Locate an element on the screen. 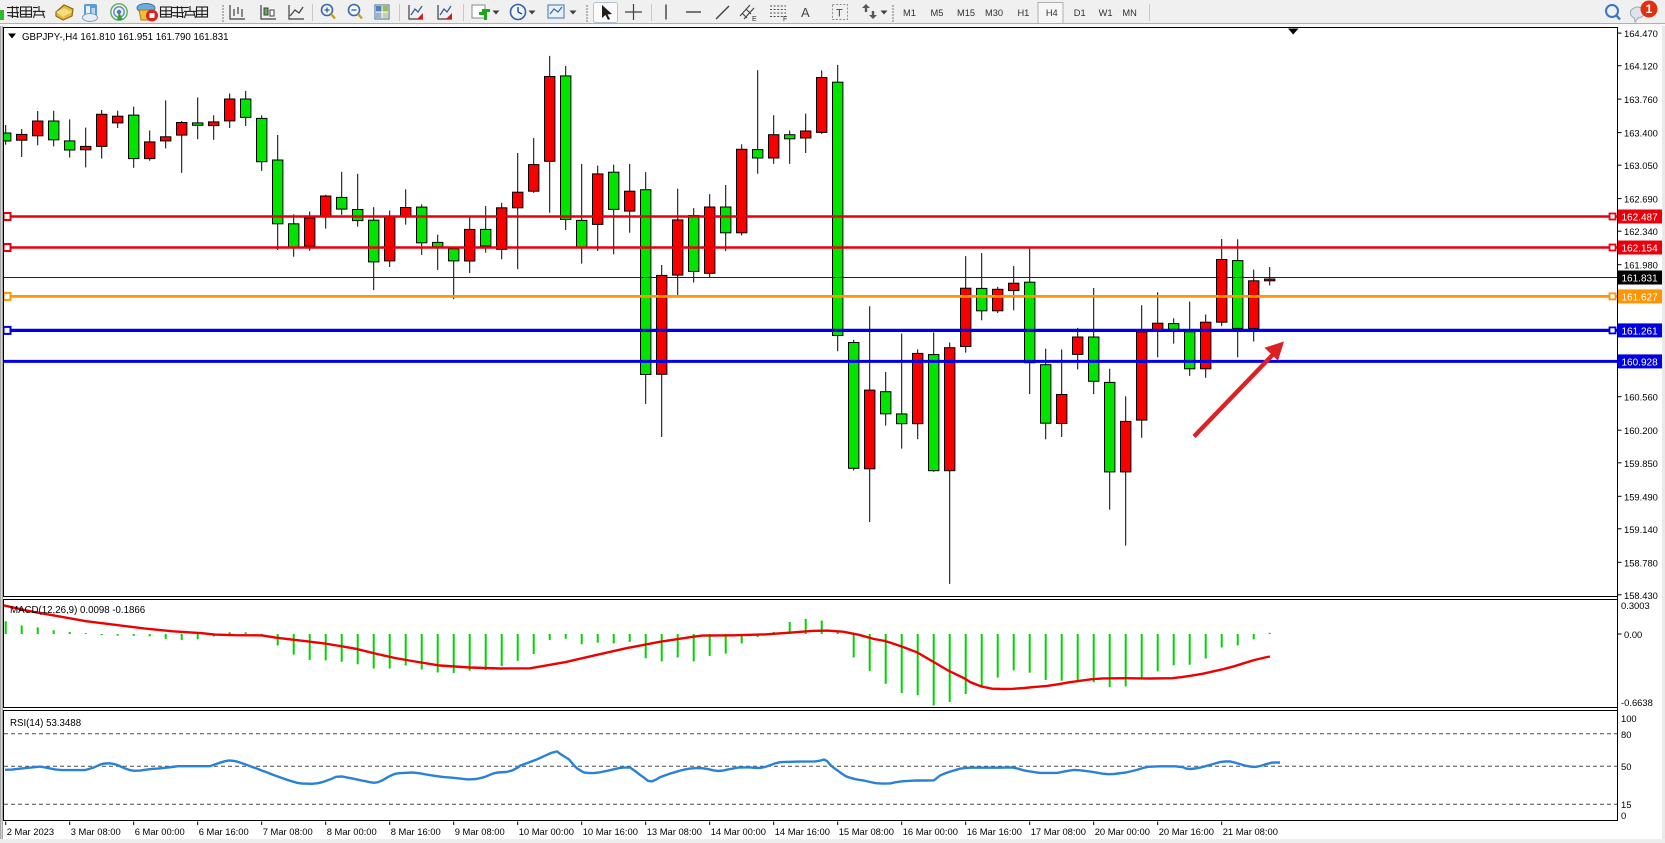 Image resolution: width=1665 pixels, height=843 pixels. svg-text: 20 Mar 00:00 is located at coordinates (1122, 831).